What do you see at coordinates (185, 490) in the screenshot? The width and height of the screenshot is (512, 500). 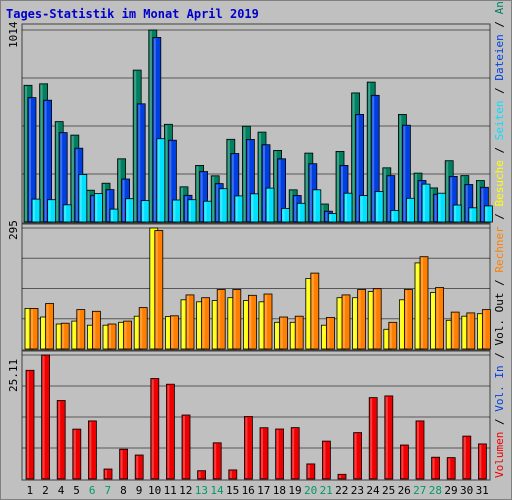 I see `x-label-12: 12` at bounding box center [185, 490].